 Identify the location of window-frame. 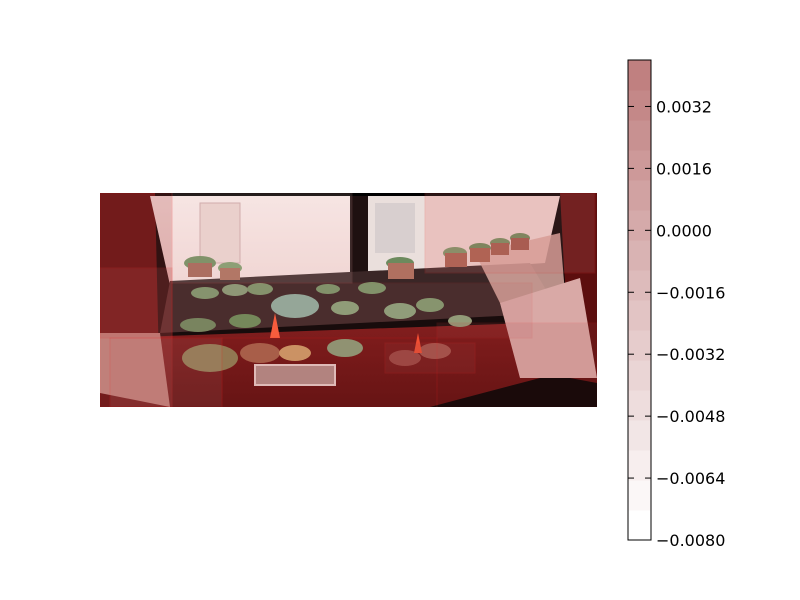
(359, 238).